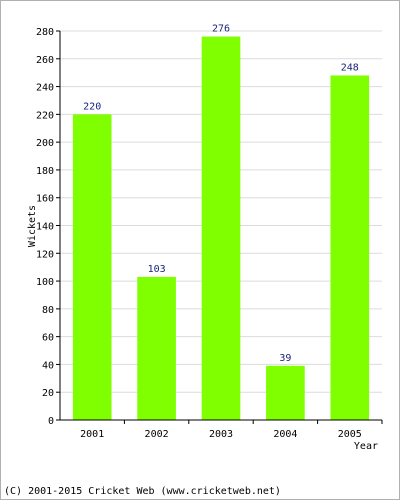 The height and width of the screenshot is (500, 400). I want to click on y-tick-label: 120, so click(45, 254).